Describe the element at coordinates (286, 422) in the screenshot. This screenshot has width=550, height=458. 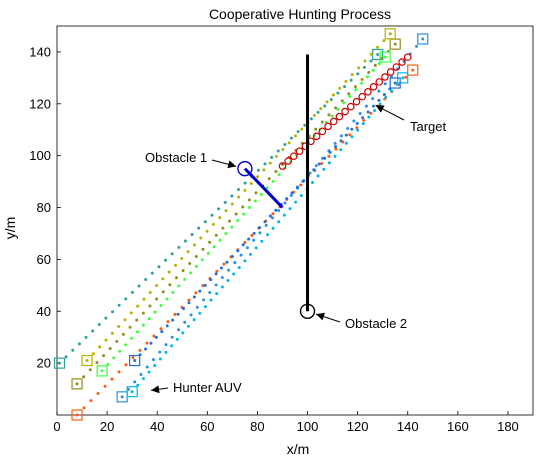
I see `x-axis: 0 20 40 60 80 100 120 140 160 180` at that location.